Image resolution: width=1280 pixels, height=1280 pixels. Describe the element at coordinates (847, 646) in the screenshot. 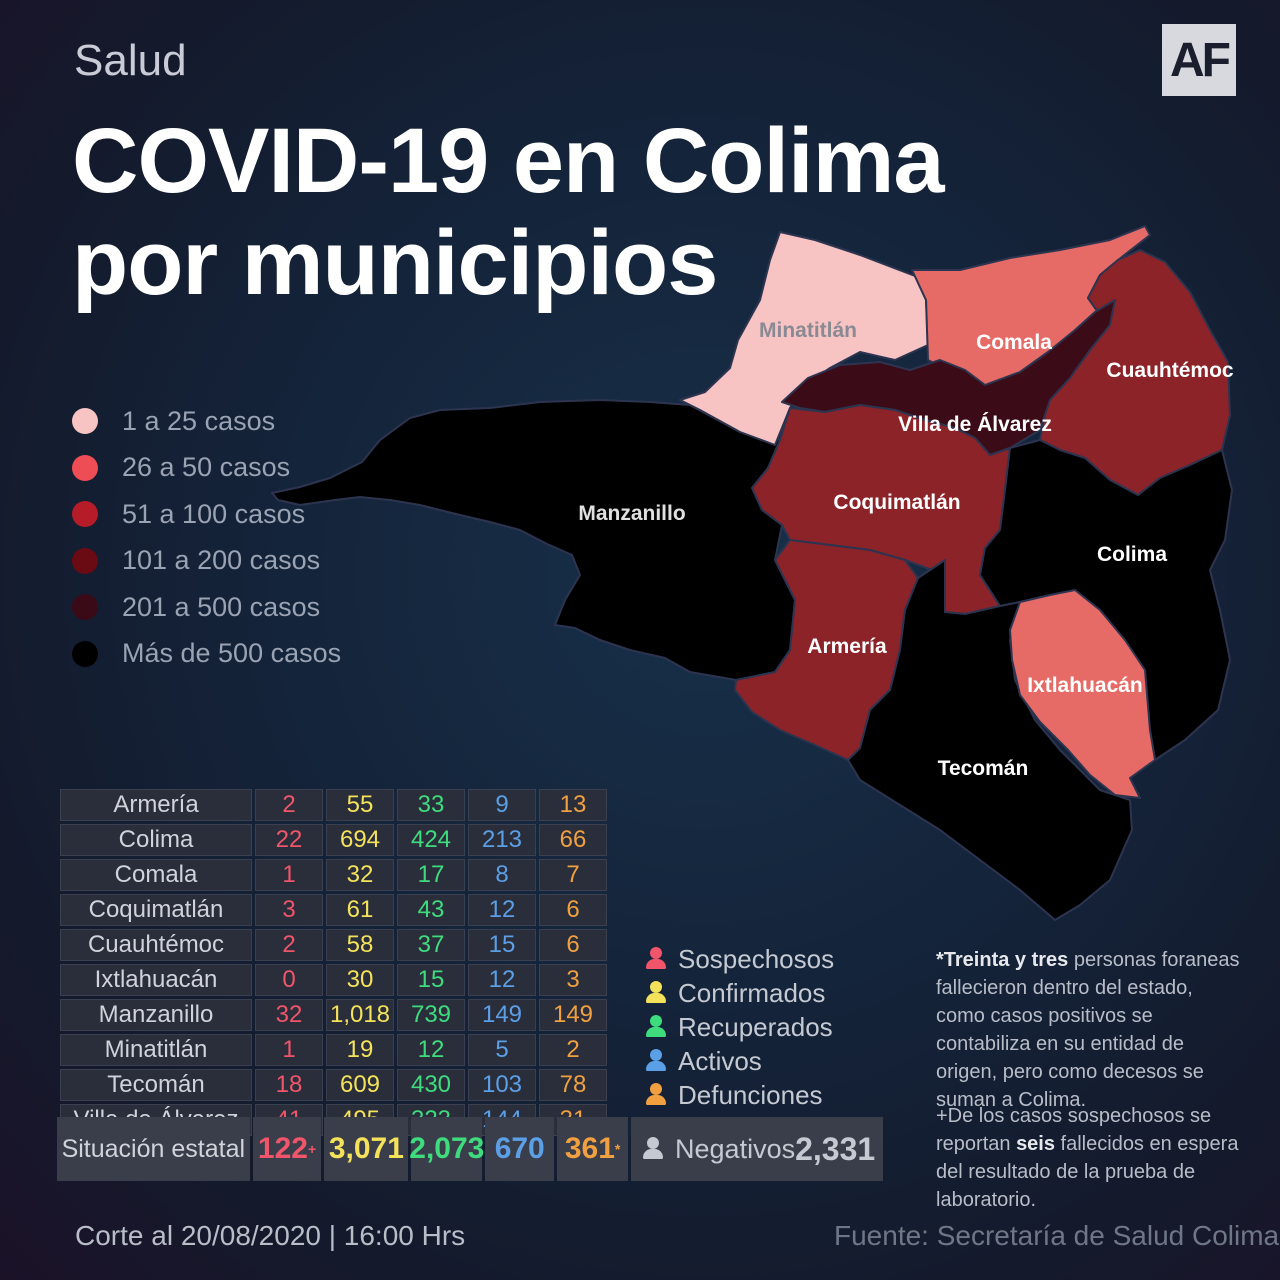

I see `label-armeria: Armería` at that location.